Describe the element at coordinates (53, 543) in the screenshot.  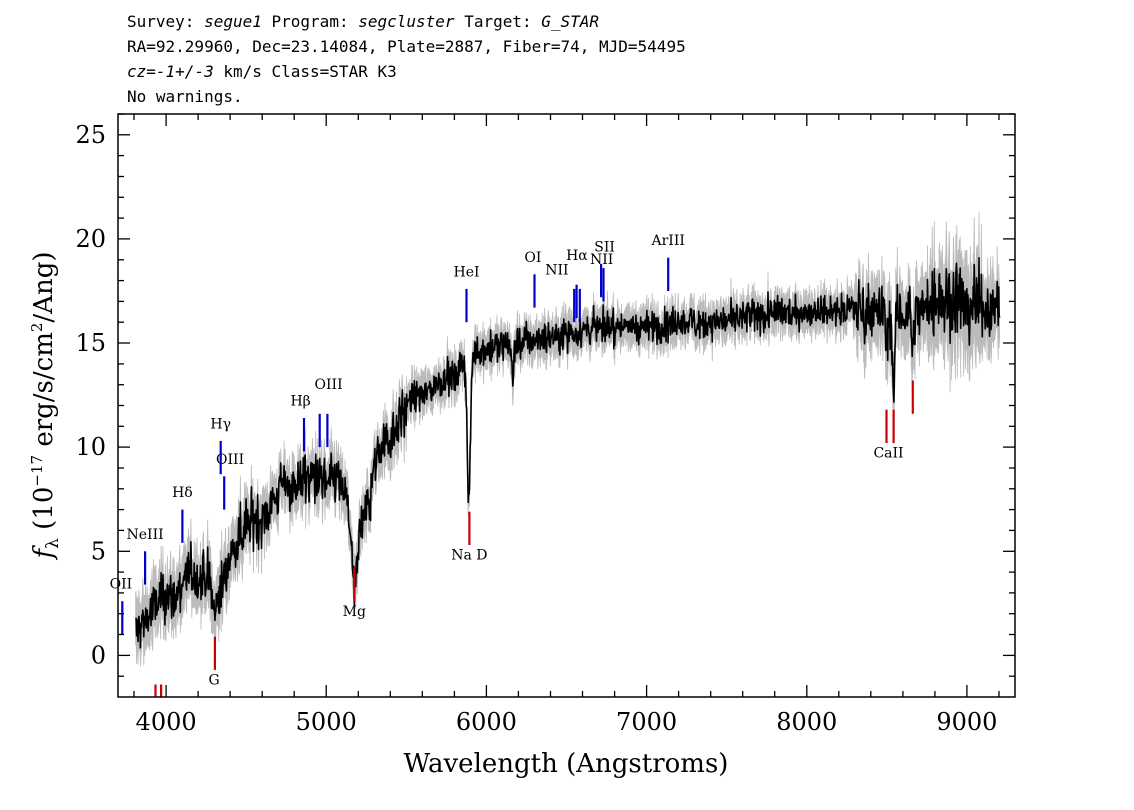
I see `y-label-sub: λ` at that location.